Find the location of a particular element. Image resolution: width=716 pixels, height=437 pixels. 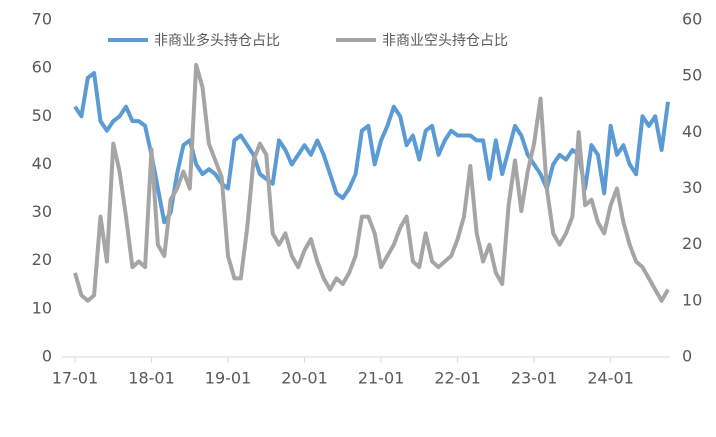

x-tick-label: 18-01 is located at coordinates (151, 378).